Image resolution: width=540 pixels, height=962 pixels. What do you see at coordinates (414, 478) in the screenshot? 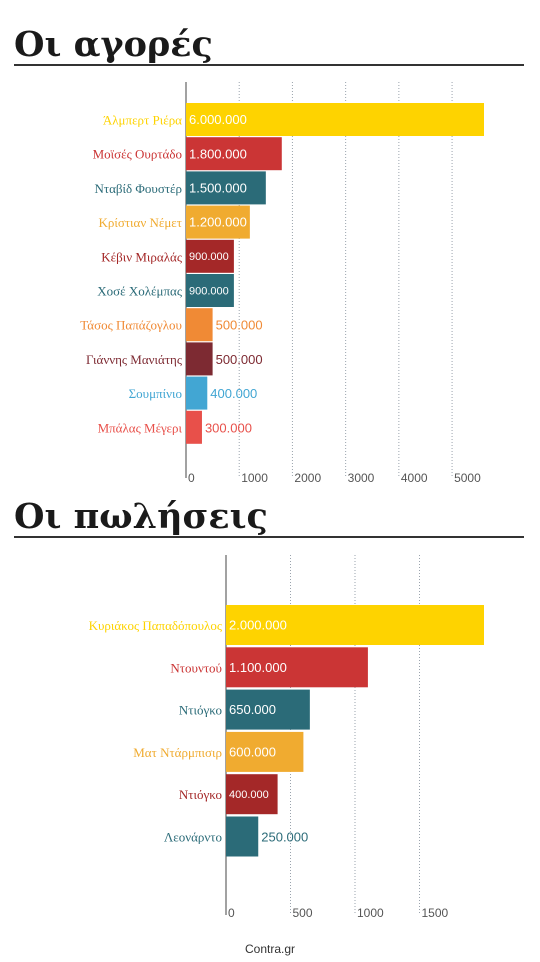
I see `x-tick-label: 4000` at bounding box center [414, 478].